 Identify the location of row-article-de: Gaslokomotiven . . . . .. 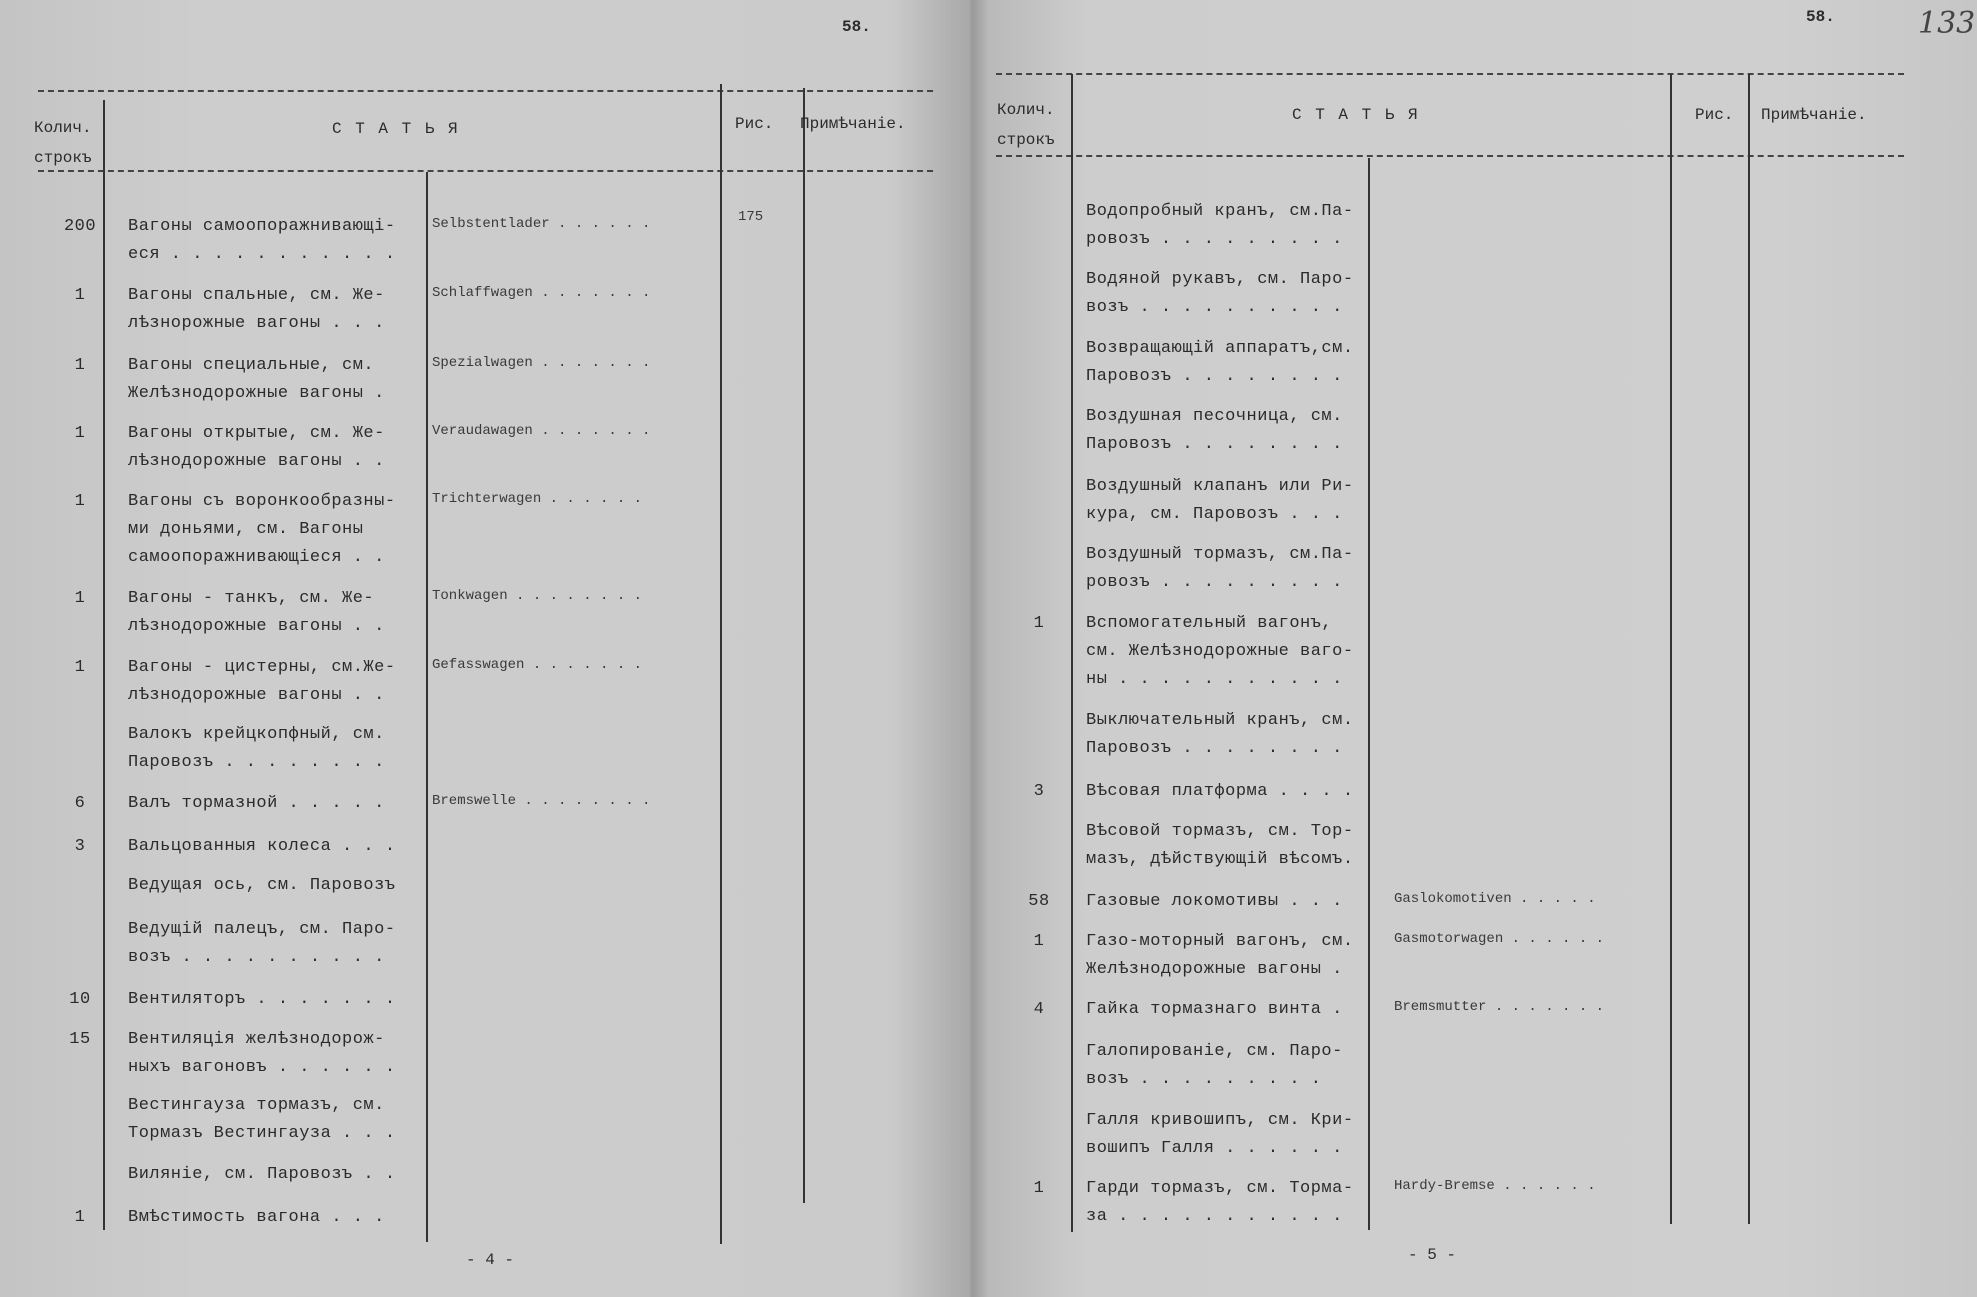
(1495, 899).